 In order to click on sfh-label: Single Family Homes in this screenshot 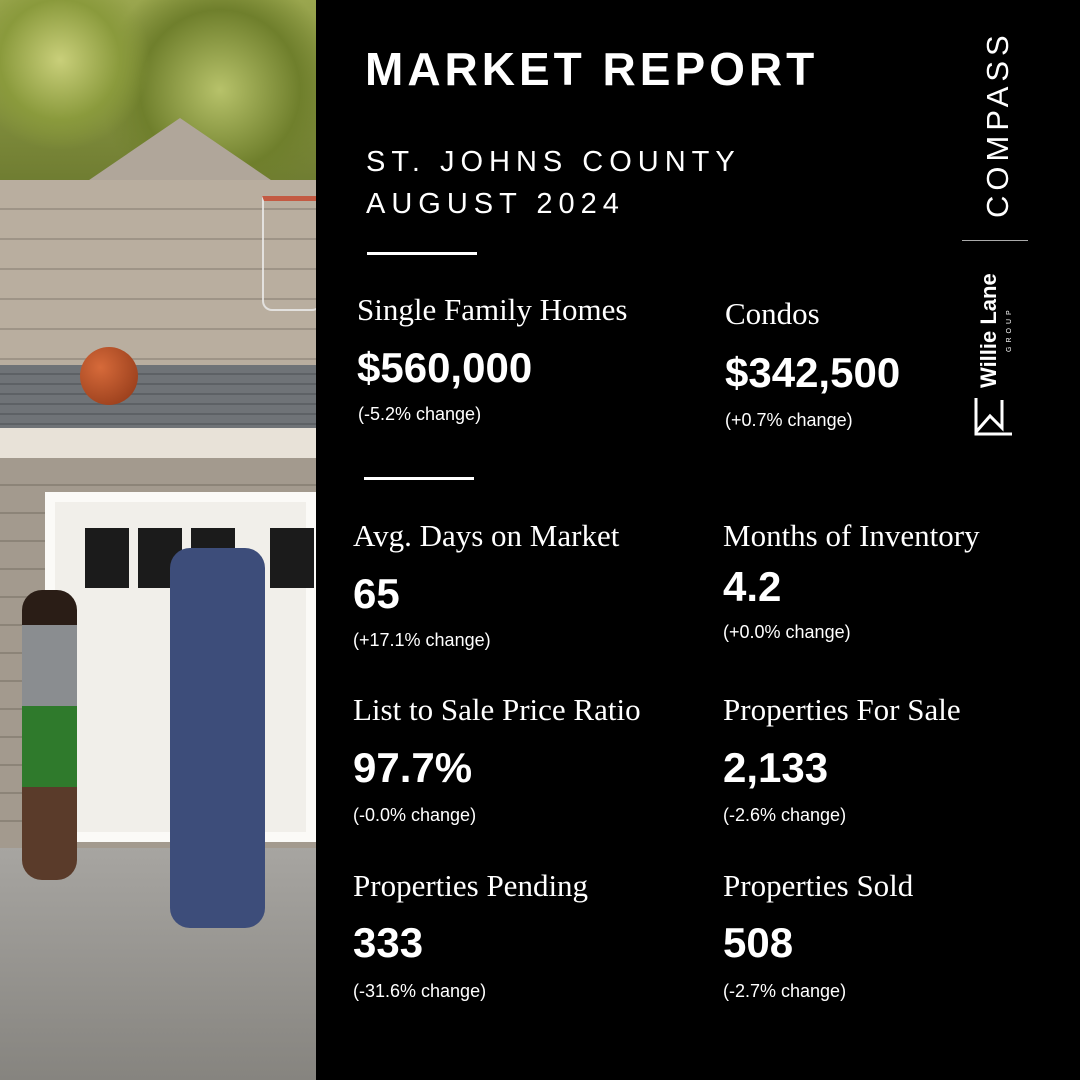, I will do `click(492, 309)`.